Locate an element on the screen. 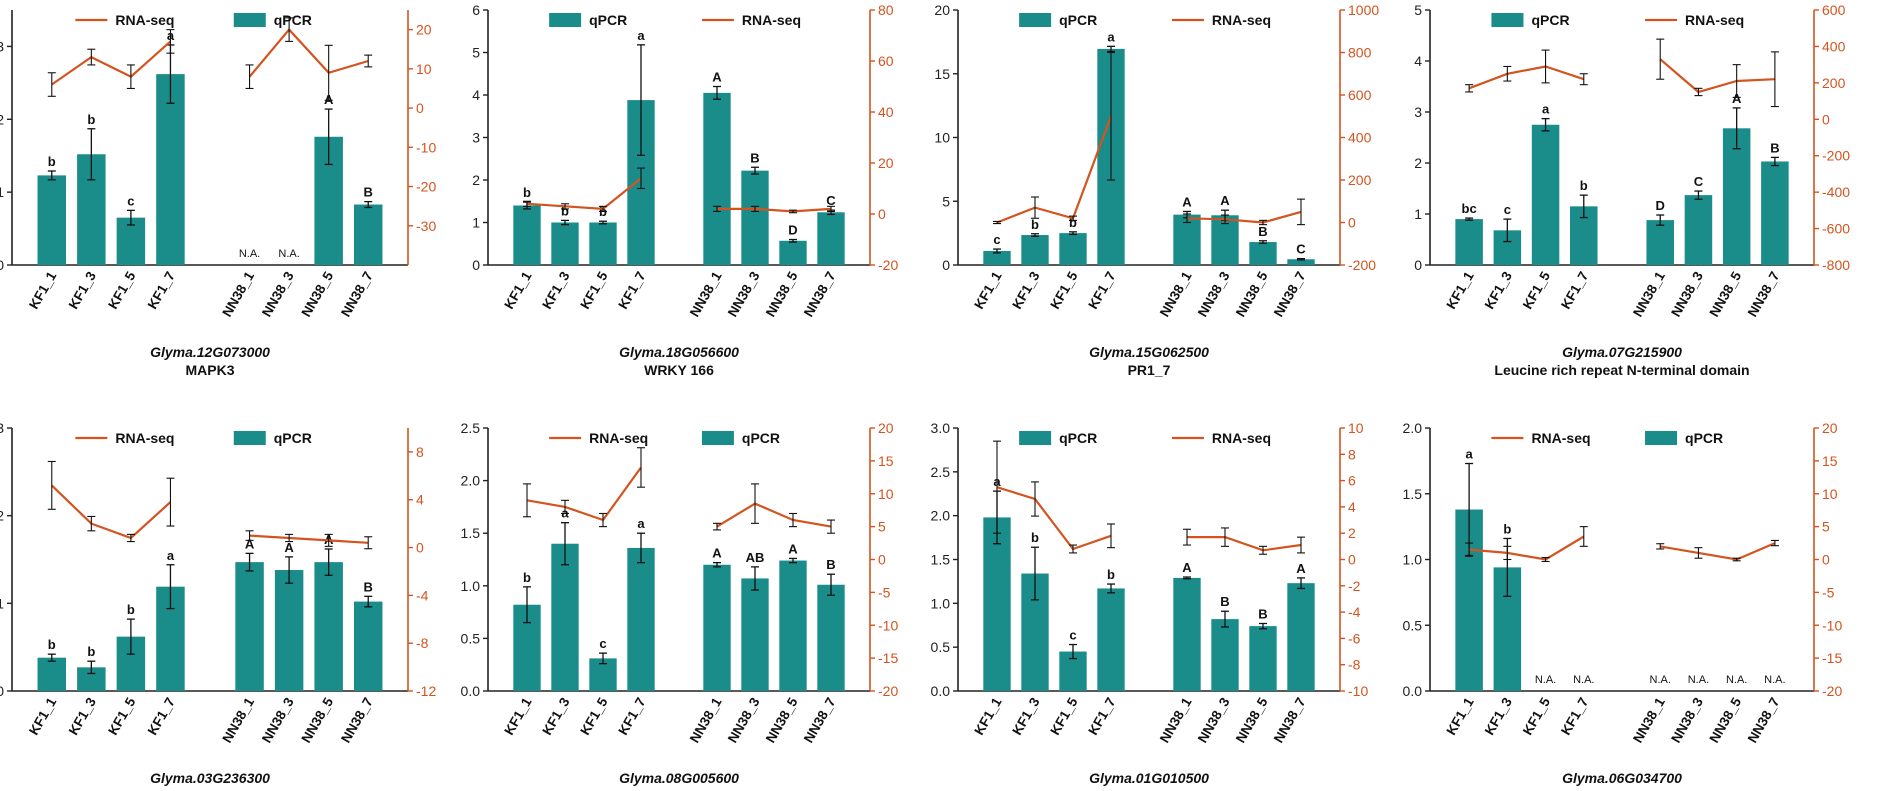 Image resolution: width=1902 pixels, height=791 pixels. right-tick-label: 60 is located at coordinates (886, 61).